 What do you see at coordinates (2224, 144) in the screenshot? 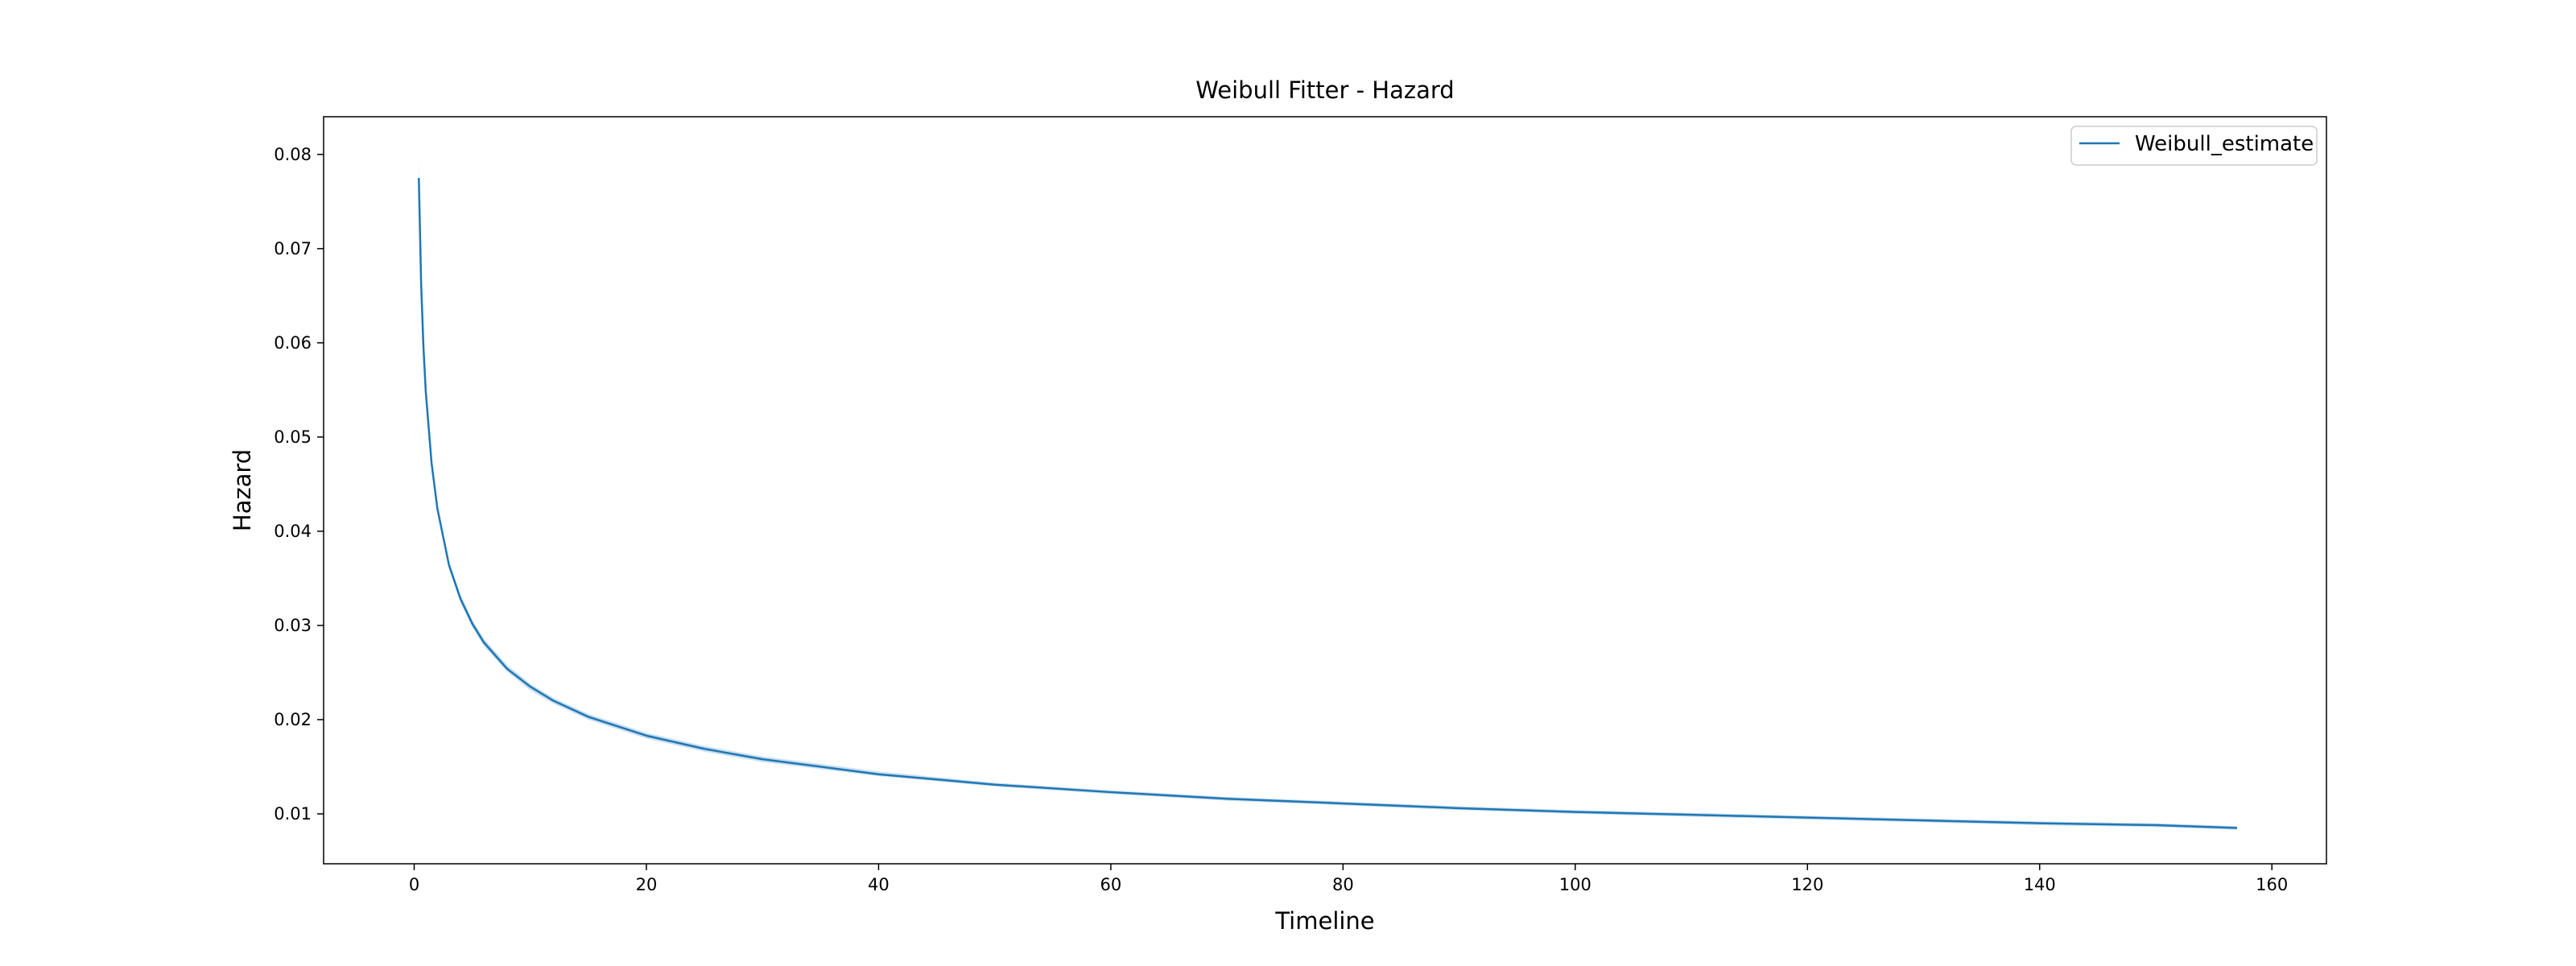
I see `legend-label-weibull-estimate: Weibull_estimate` at bounding box center [2224, 144].